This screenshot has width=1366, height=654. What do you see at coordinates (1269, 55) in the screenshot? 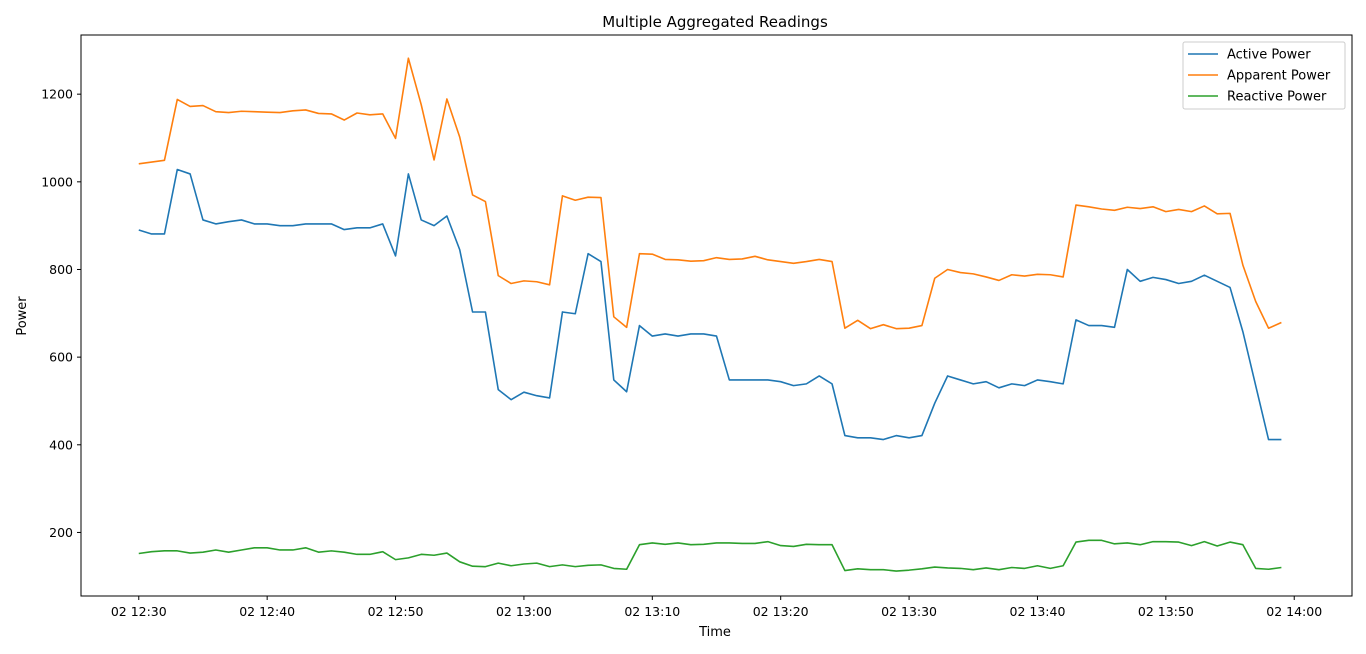
I see `legend-label-active-power: Active Power` at bounding box center [1269, 55].